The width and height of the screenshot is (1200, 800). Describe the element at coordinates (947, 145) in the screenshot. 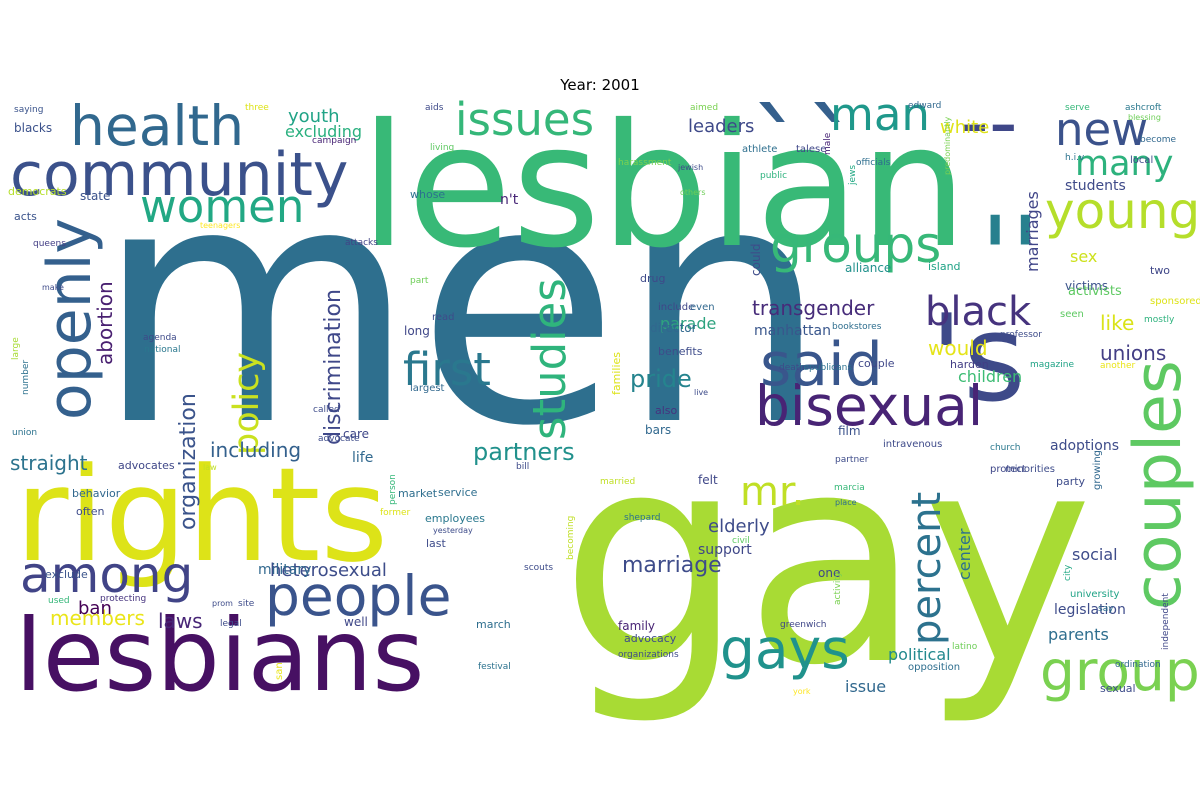

I see `word-predominantly: predominantly` at that location.